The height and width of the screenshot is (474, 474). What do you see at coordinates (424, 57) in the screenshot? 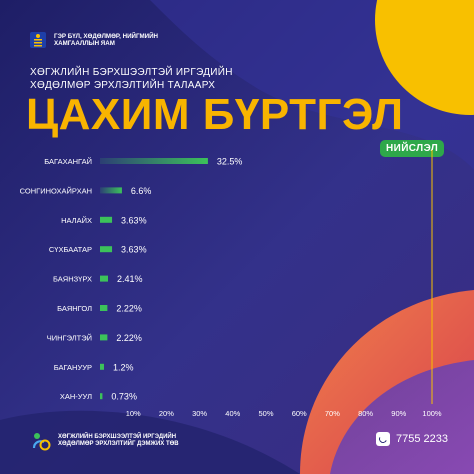
I see `yellow-circle-decoration` at bounding box center [424, 57].